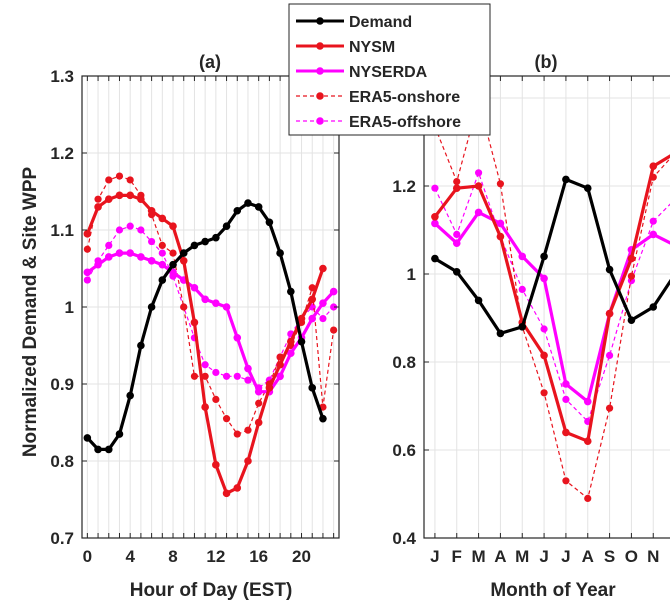 The height and width of the screenshot is (605, 670). I want to click on x-tick-label: A, so click(588, 556).